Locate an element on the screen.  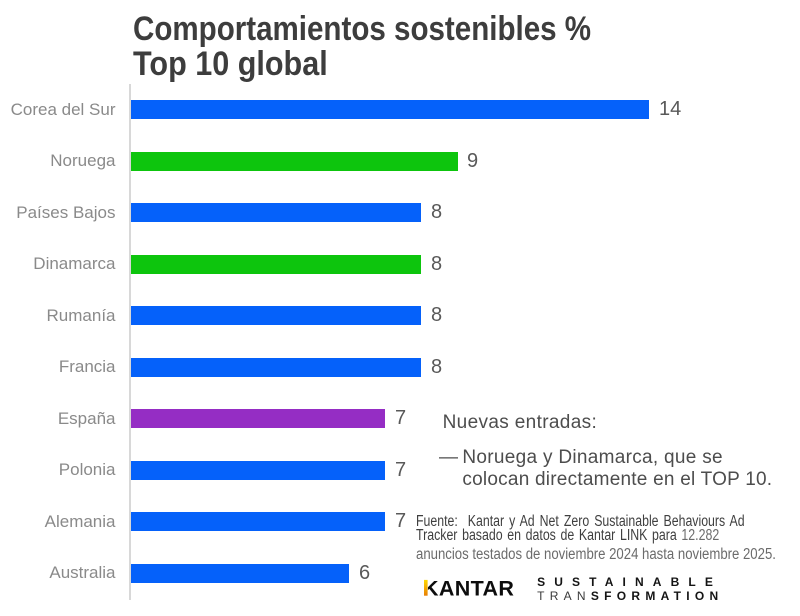
svg-text: K is located at coordinates (431, 587).